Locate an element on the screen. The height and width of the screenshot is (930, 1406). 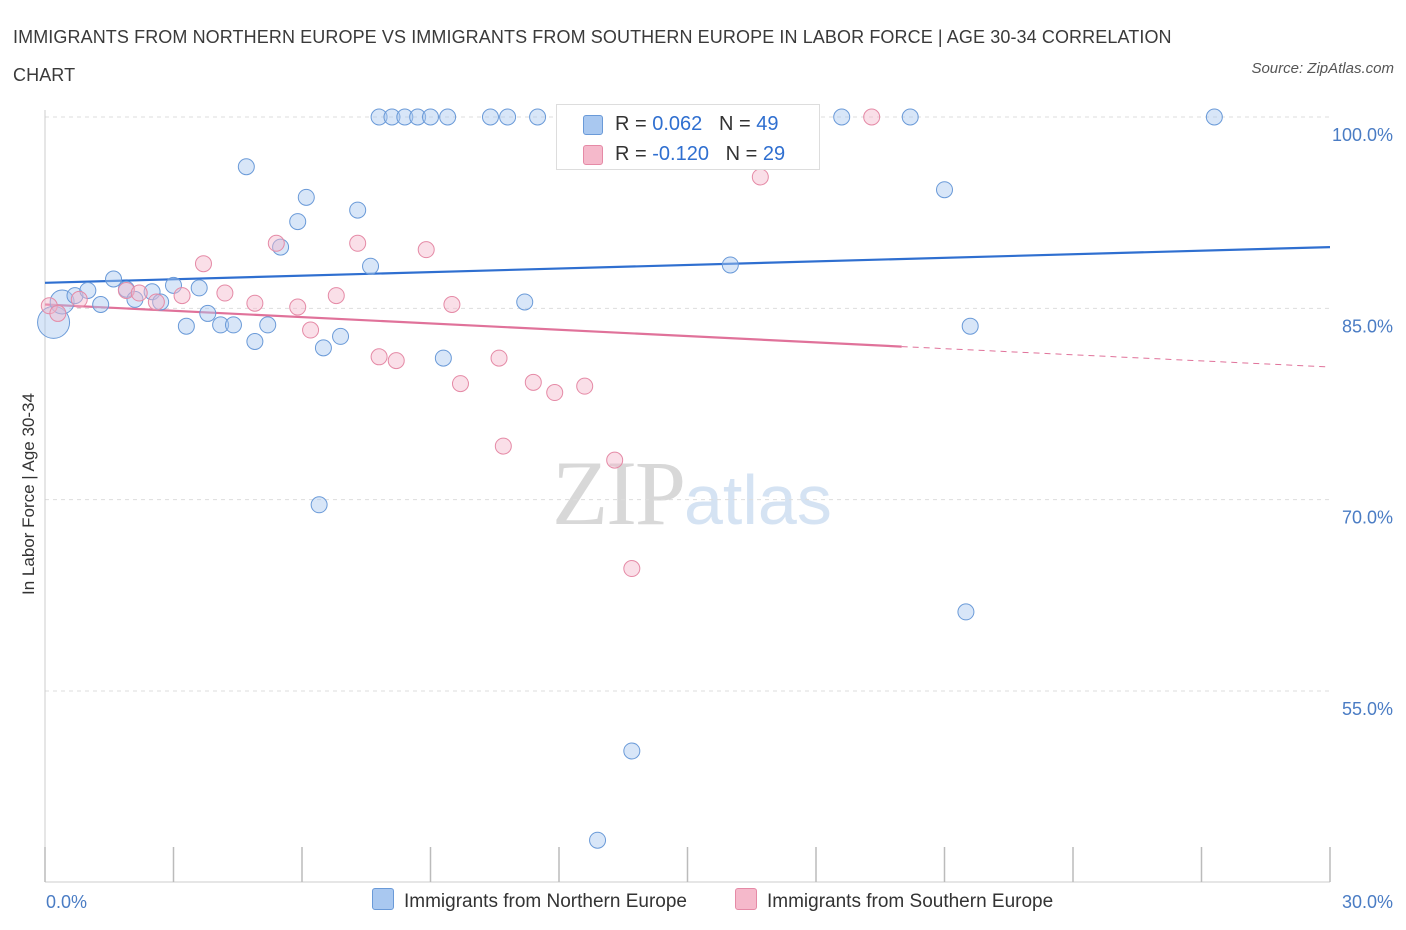
legend-label-northern: Immigrants from Northern Europe is located at coordinates (545, 901).